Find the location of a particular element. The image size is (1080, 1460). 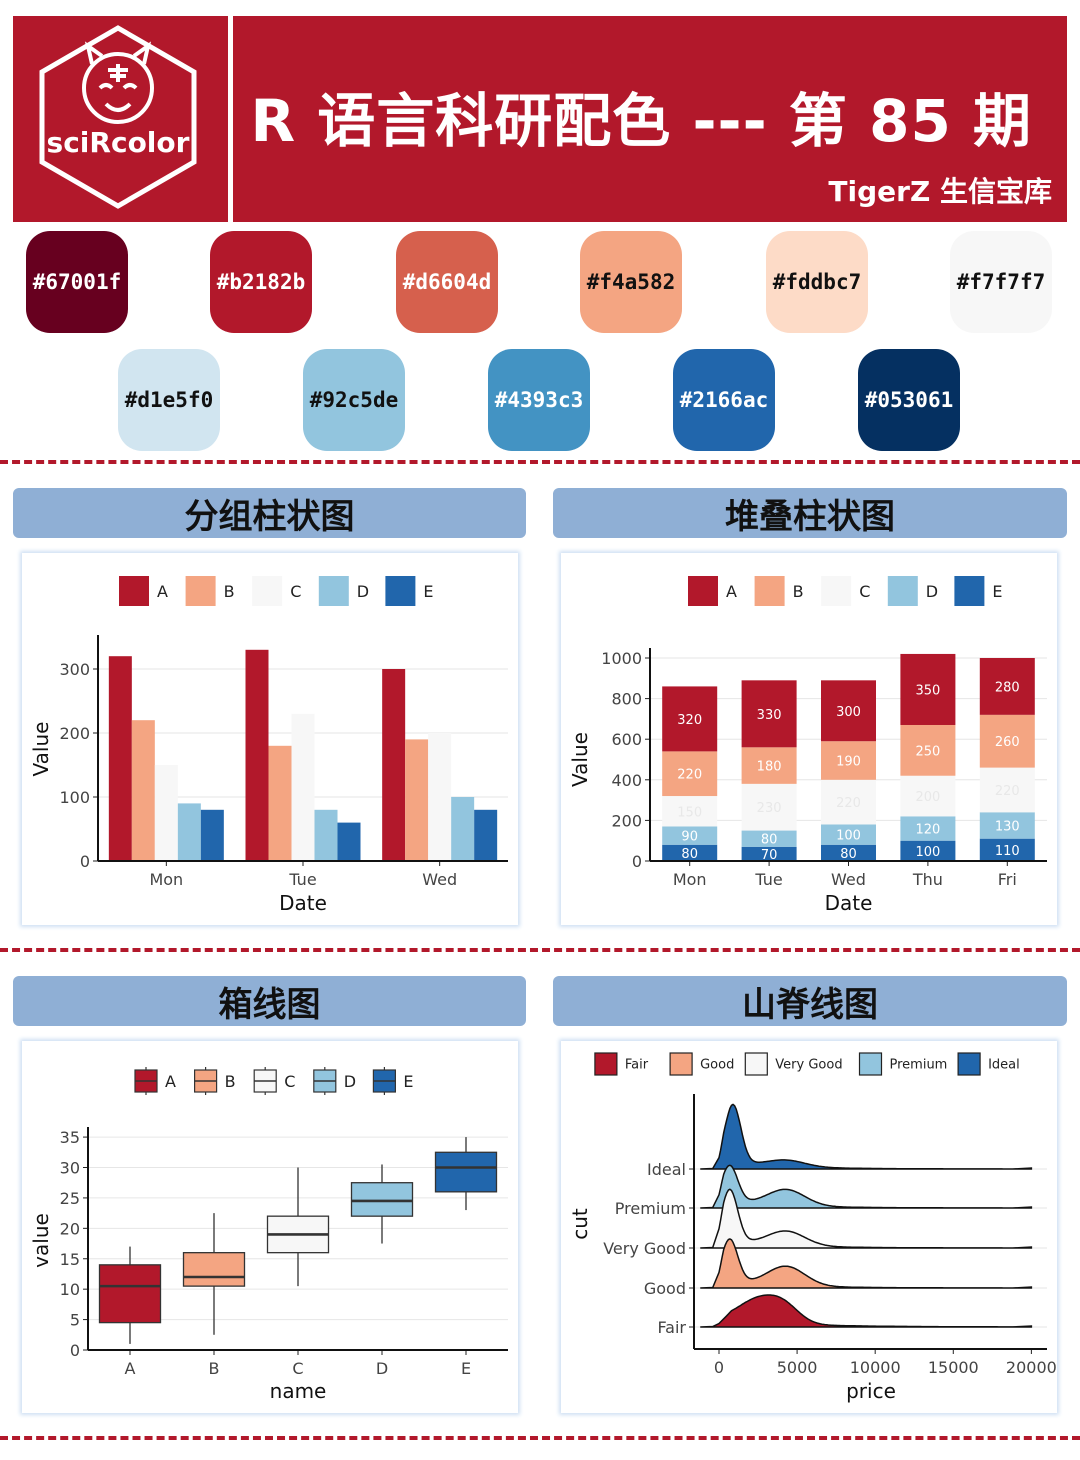

section-title-box: 箱线图 is located at coordinates (269, 1001).